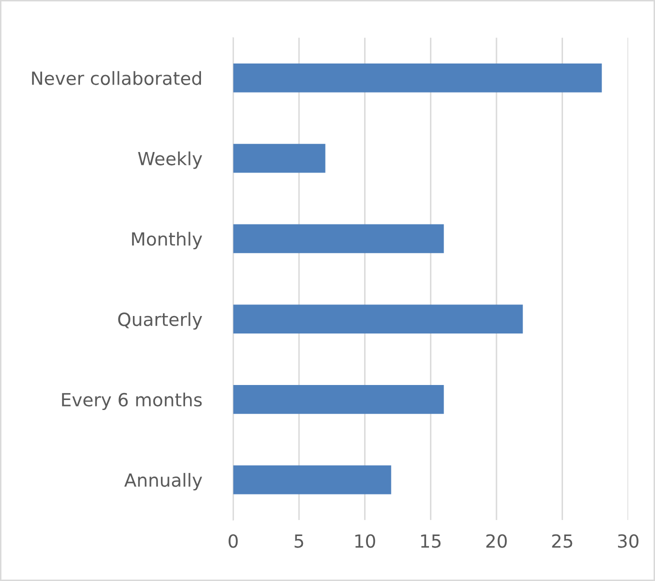 This screenshot has width=655, height=581. Describe the element at coordinates (365, 541) in the screenshot. I see `x-tick-label: 10` at that location.